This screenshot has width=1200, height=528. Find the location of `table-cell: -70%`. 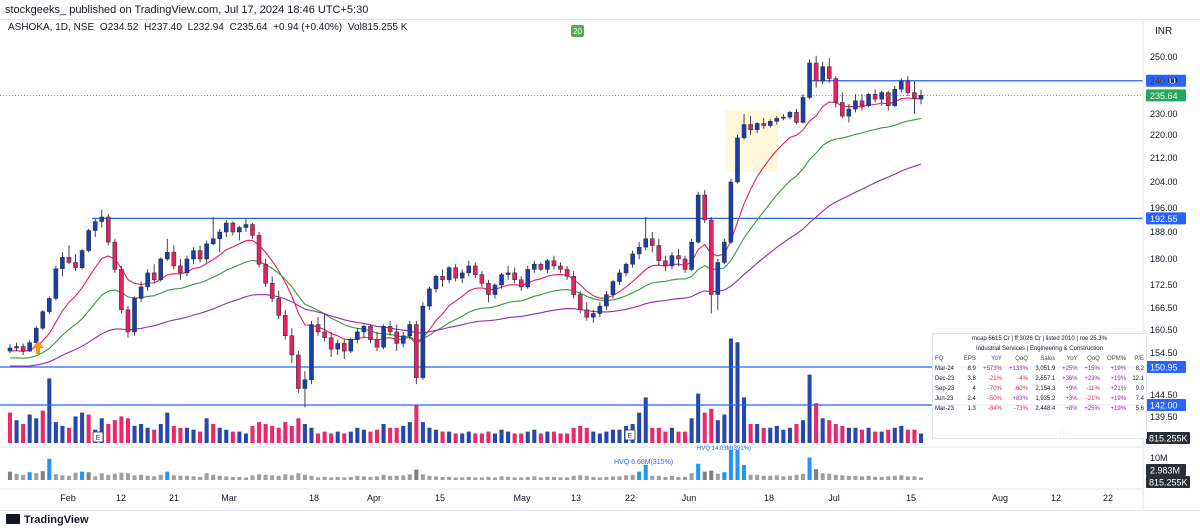

table-cell: -70% is located at coordinates (994, 389).